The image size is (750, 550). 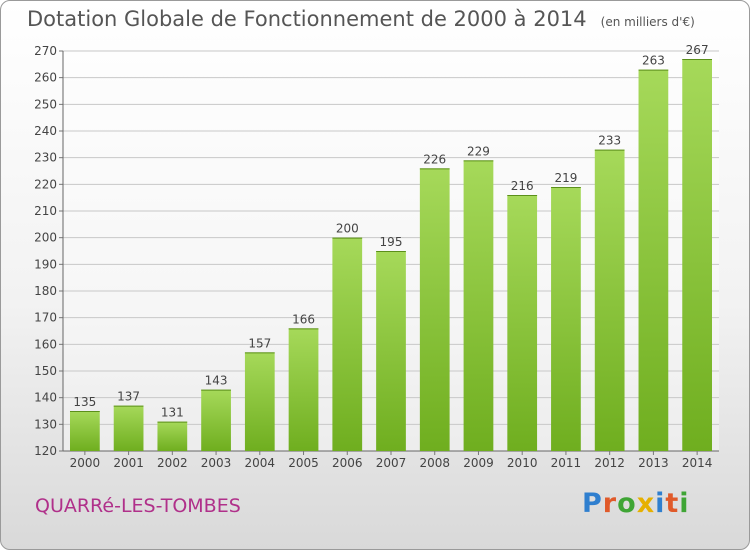 I want to click on y-tick-label: 170, so click(x=45, y=318).